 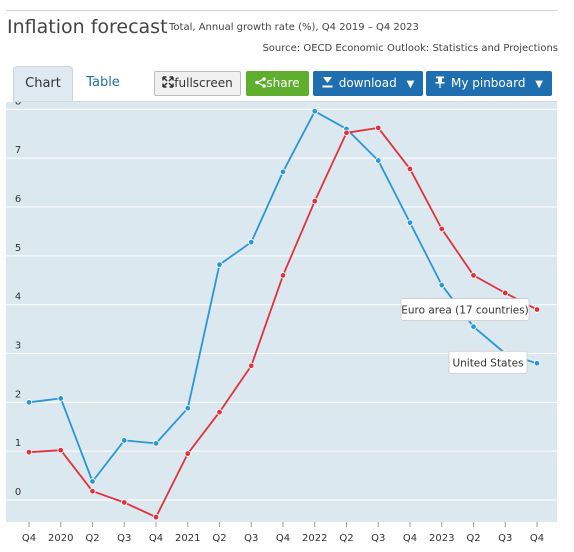 I want to click on y-tick-label: 5, so click(x=18, y=248).